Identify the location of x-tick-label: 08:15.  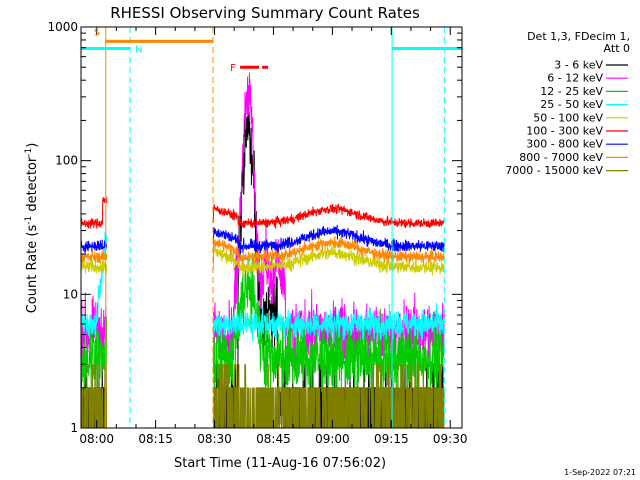
(155, 439).